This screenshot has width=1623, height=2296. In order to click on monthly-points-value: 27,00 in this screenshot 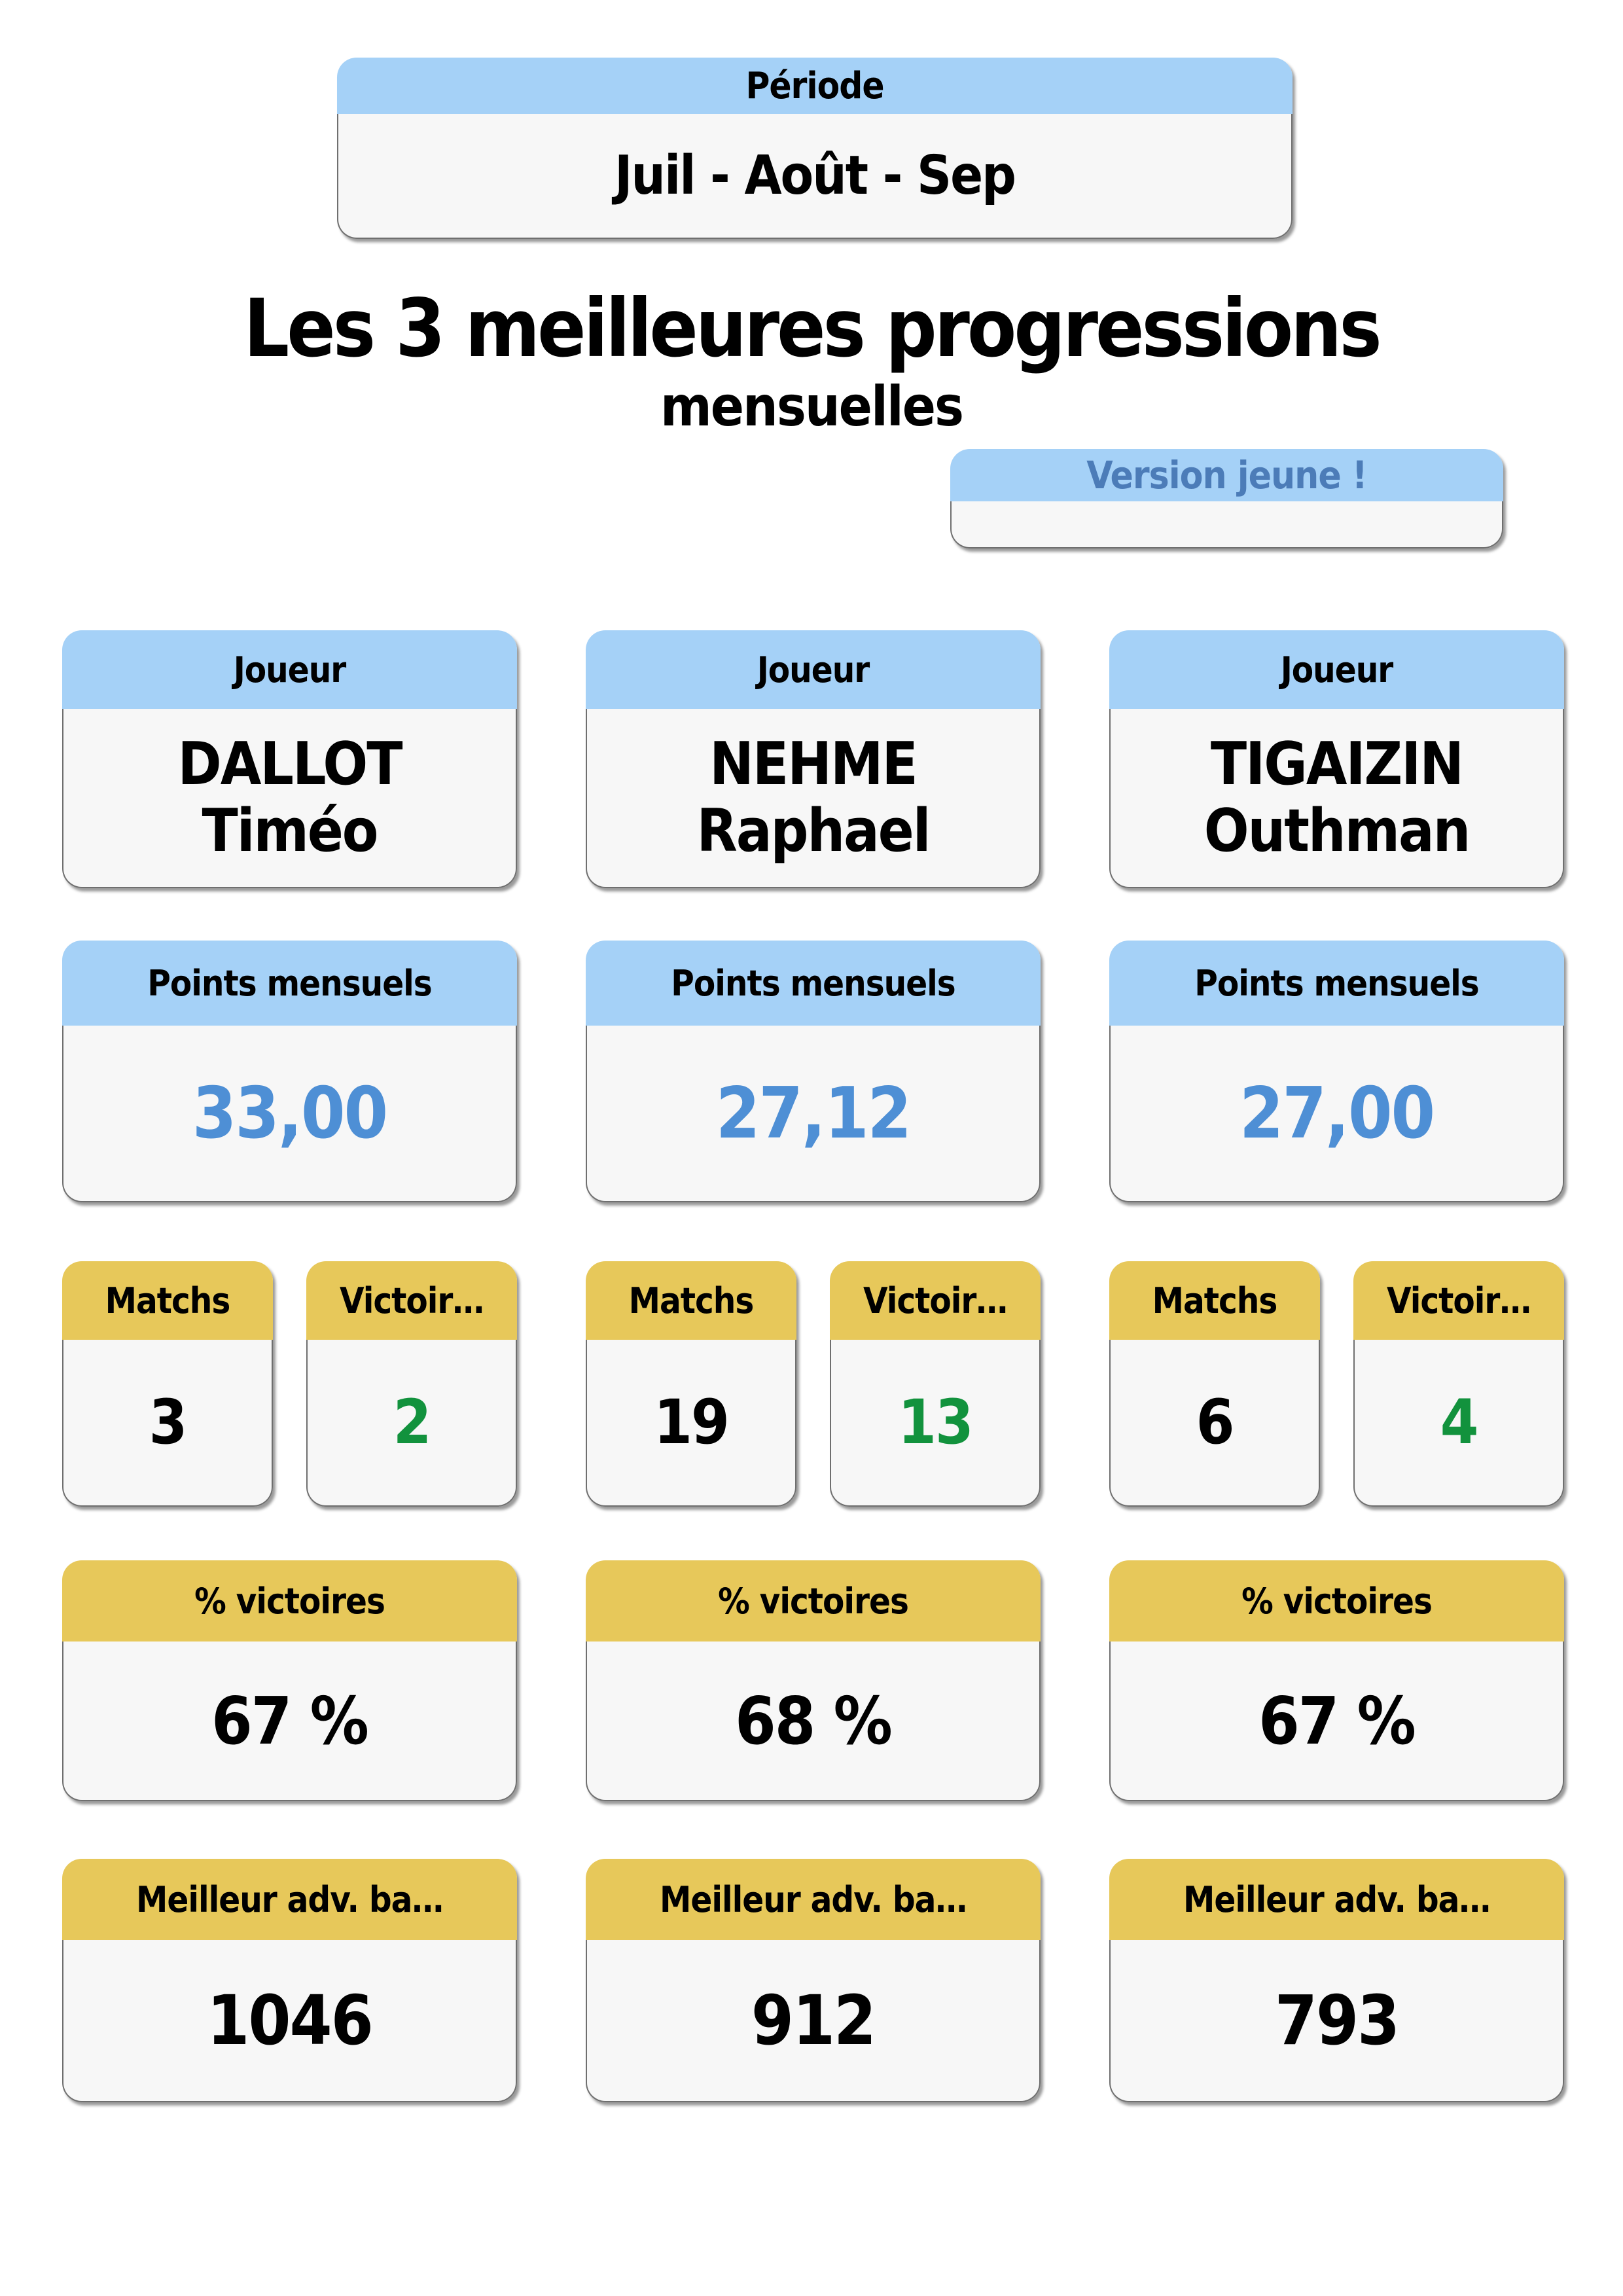, I will do `click(1337, 1113)`.